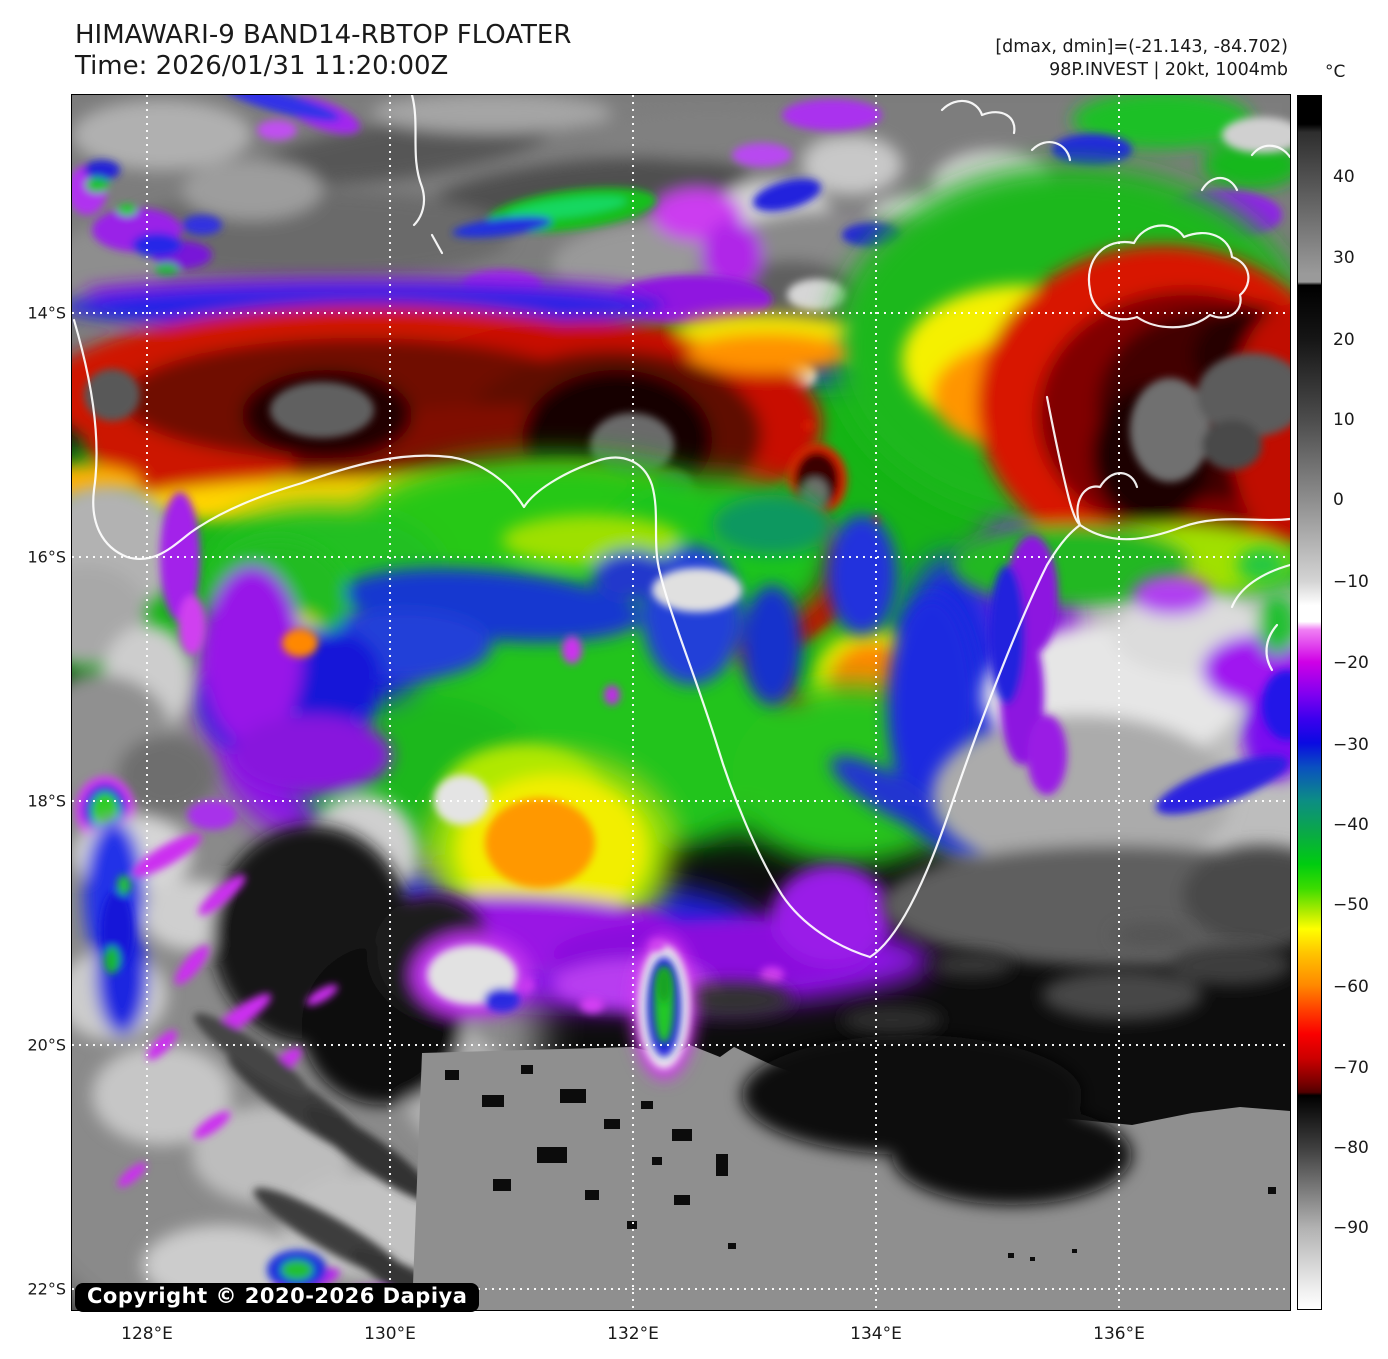  Describe the element at coordinates (1344, 177) in the screenshot. I see `colorbar-tick: 40` at that location.